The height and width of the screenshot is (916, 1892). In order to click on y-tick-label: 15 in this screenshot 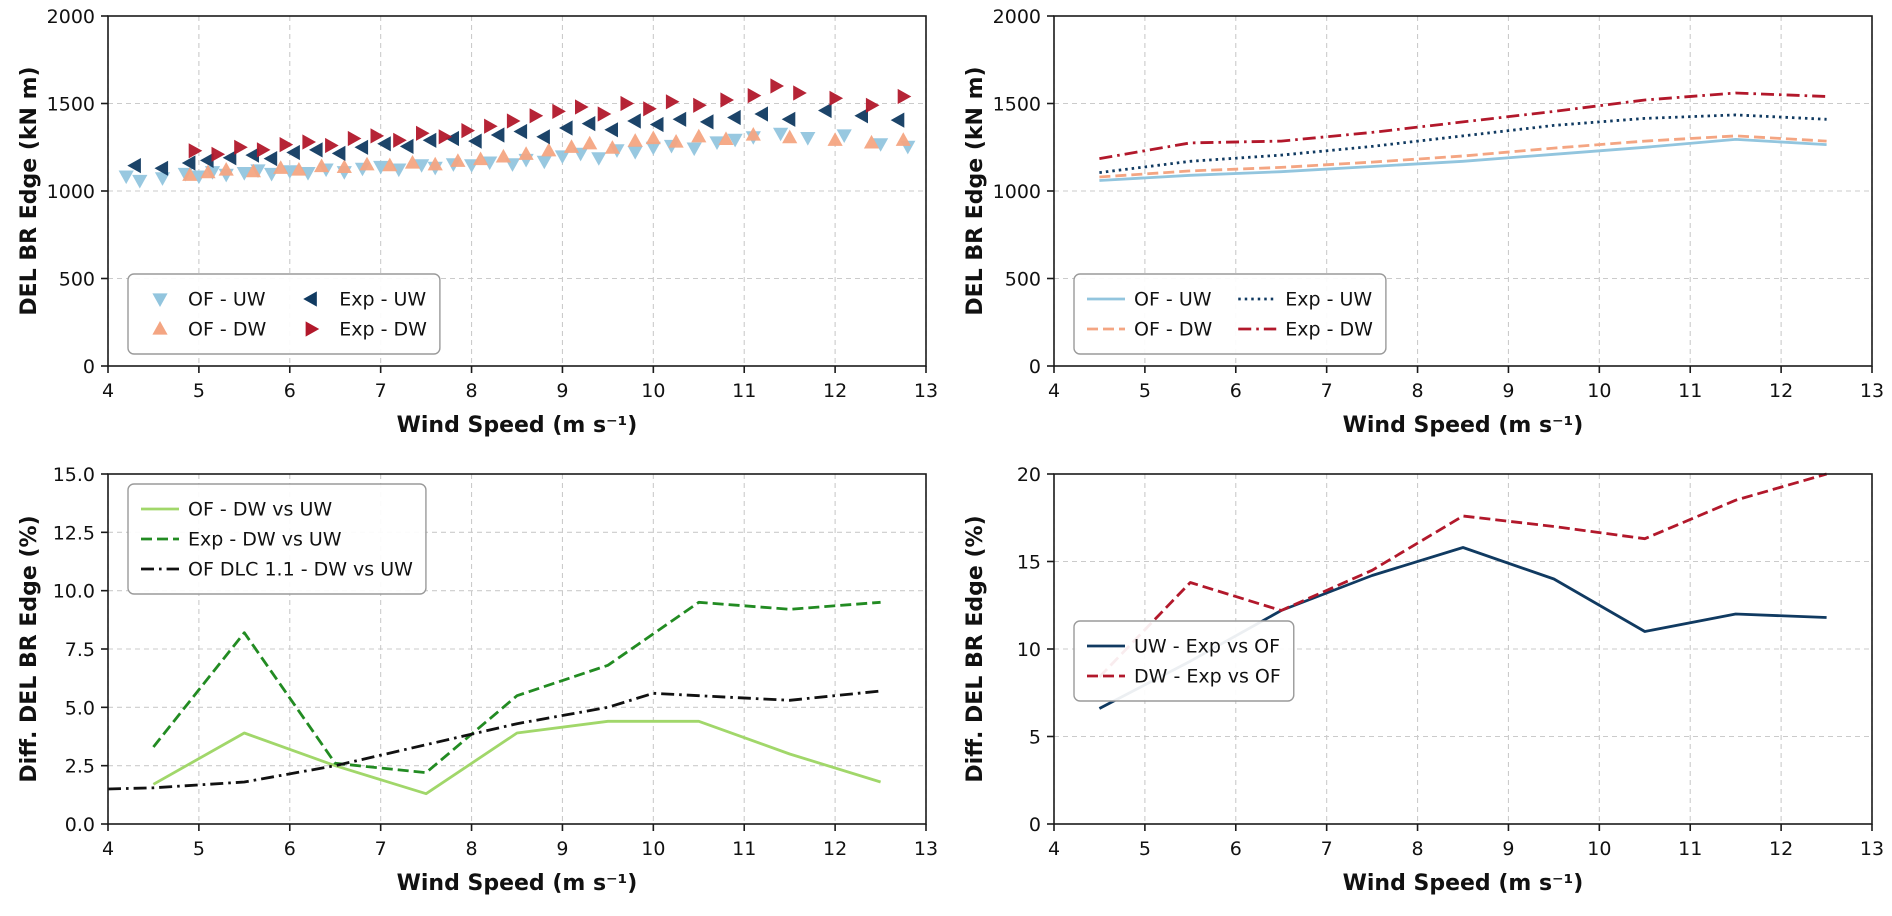, I will do `click(1029, 563)`.